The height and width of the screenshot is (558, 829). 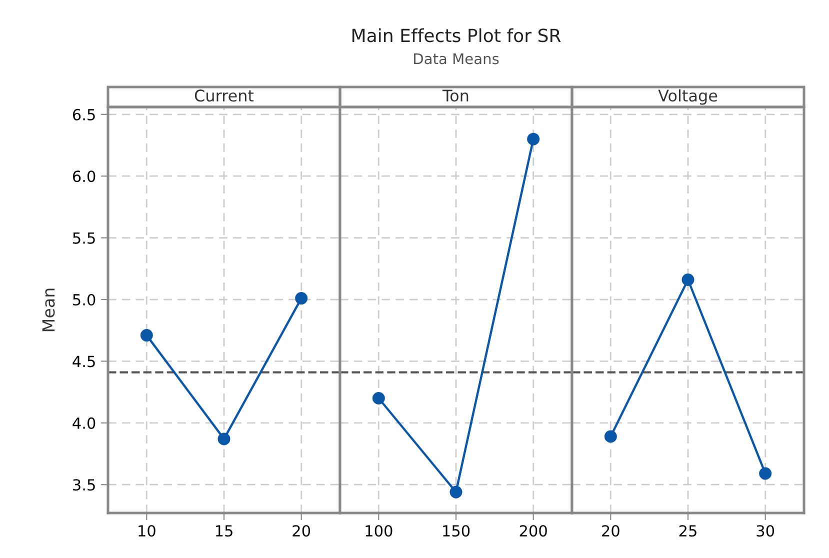 What do you see at coordinates (456, 531) in the screenshot?
I see `x-tick-label: 150` at bounding box center [456, 531].